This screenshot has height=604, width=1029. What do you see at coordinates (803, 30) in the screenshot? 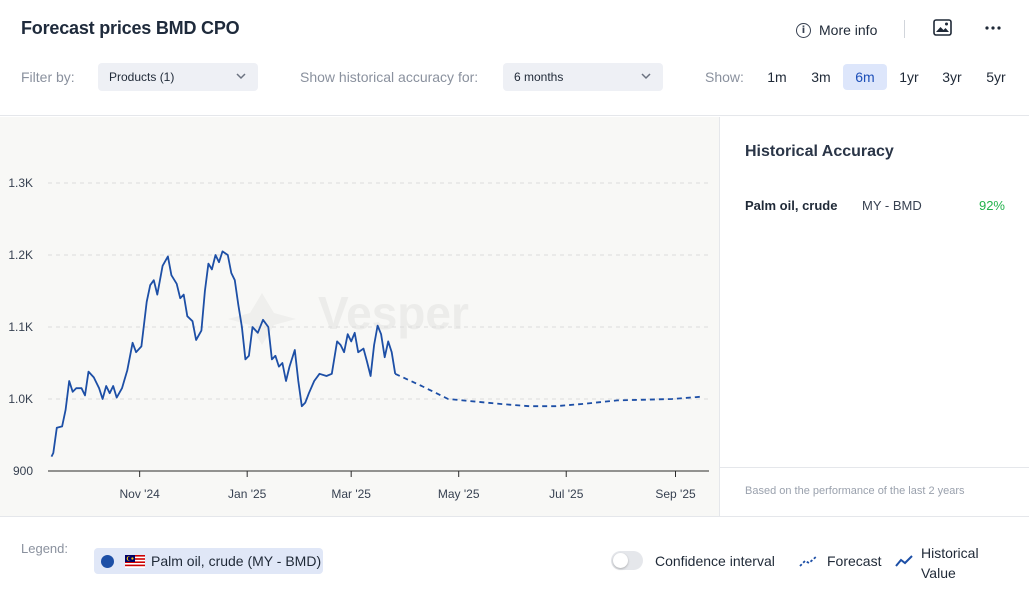
I see `info-icon: i` at bounding box center [803, 30].